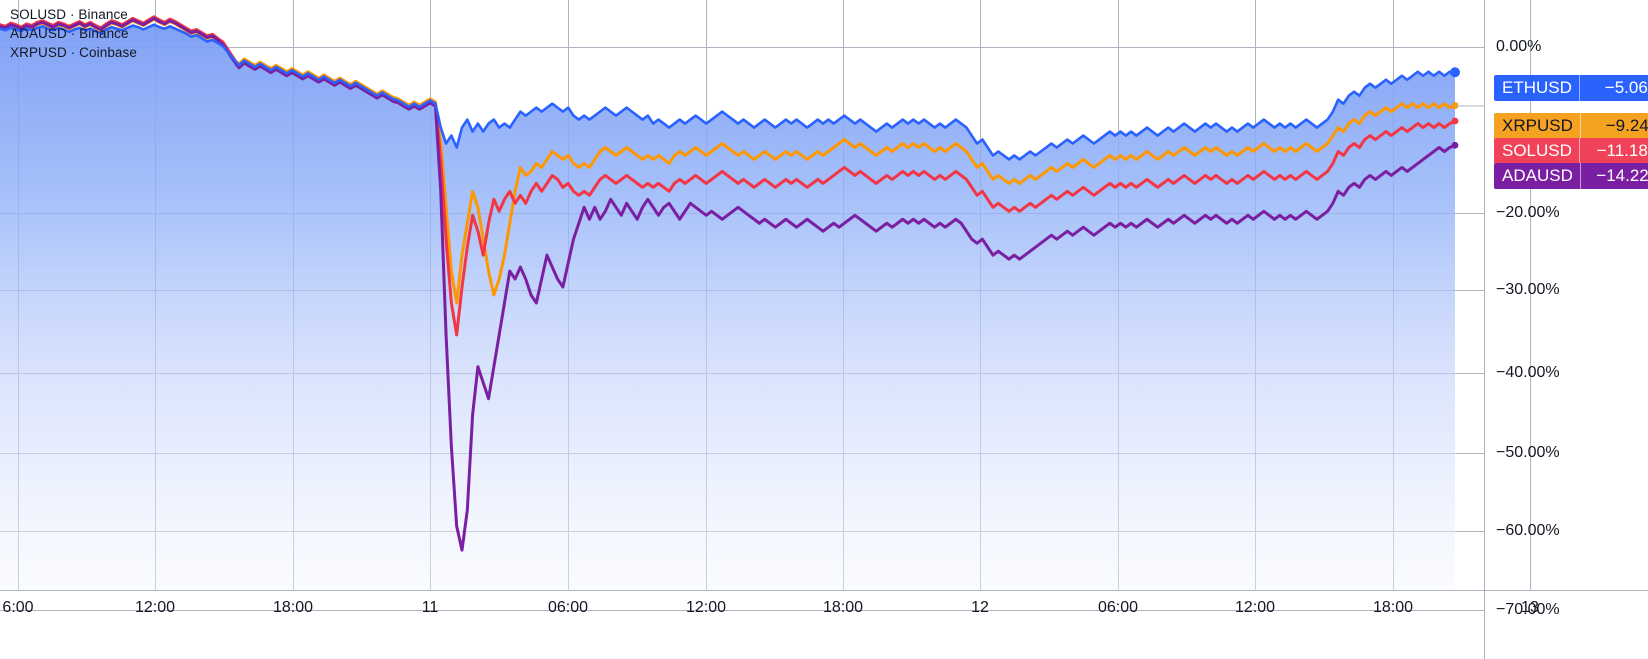 The image size is (1648, 659). I want to click on value-badge-ethusd: ETHUSD −5.06%, so click(1571, 88).